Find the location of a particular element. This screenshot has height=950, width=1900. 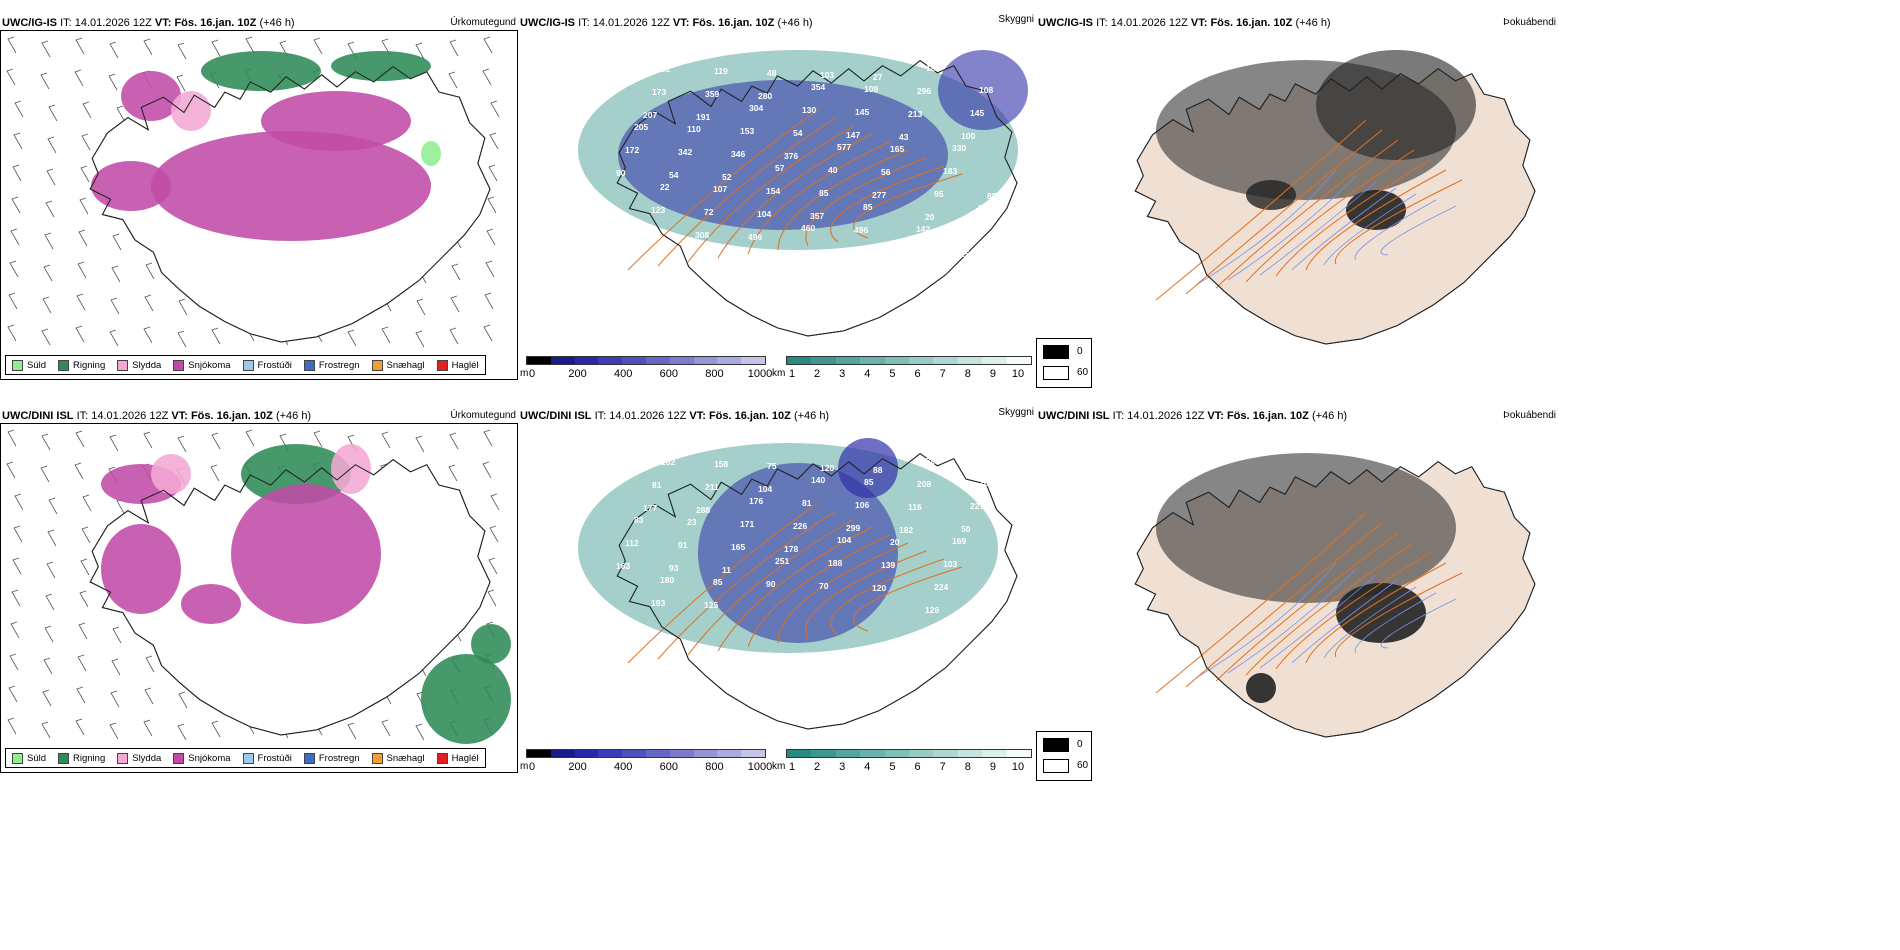

visibility-label: 145 is located at coordinates (862, 112).